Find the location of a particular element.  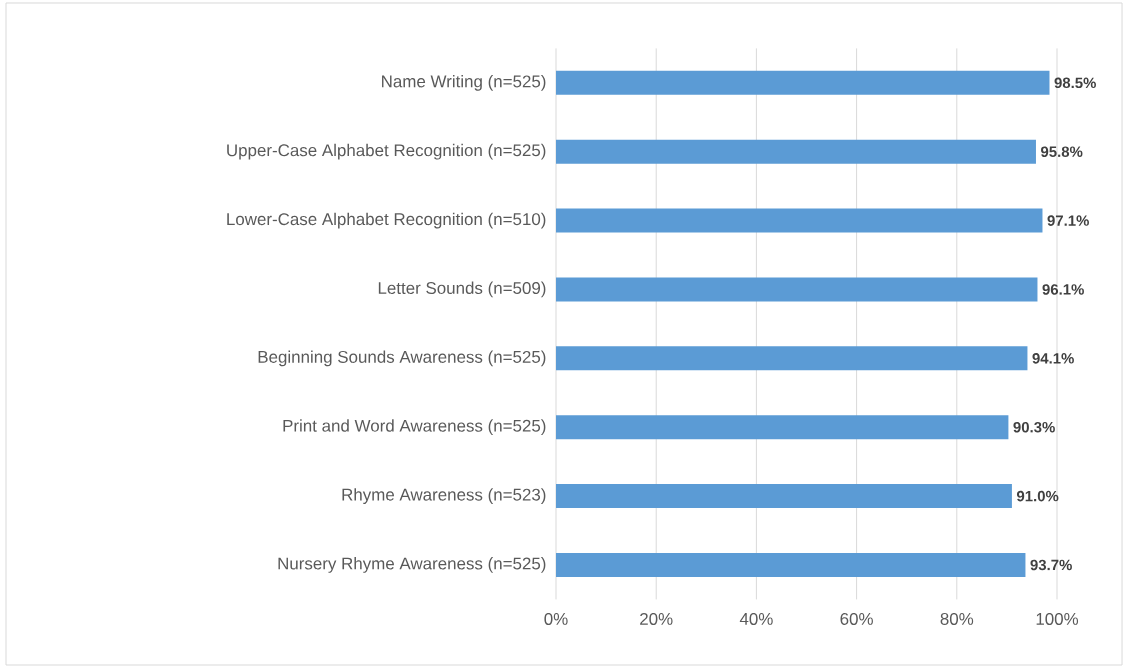

x-tick-label: 0% is located at coordinates (556, 618).